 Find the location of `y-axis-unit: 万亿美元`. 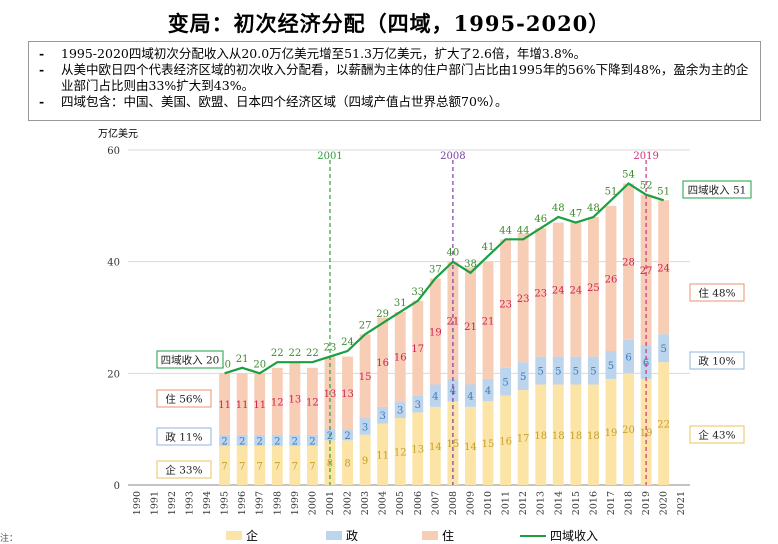

y-axis-unit: 万亿美元 is located at coordinates (118, 134).